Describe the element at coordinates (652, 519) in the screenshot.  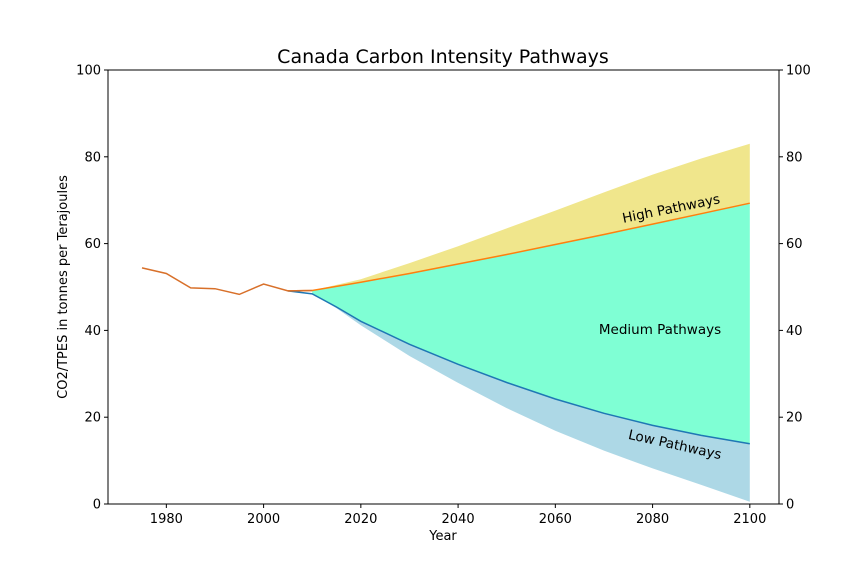
I see `x-tick-label: 2080` at that location.